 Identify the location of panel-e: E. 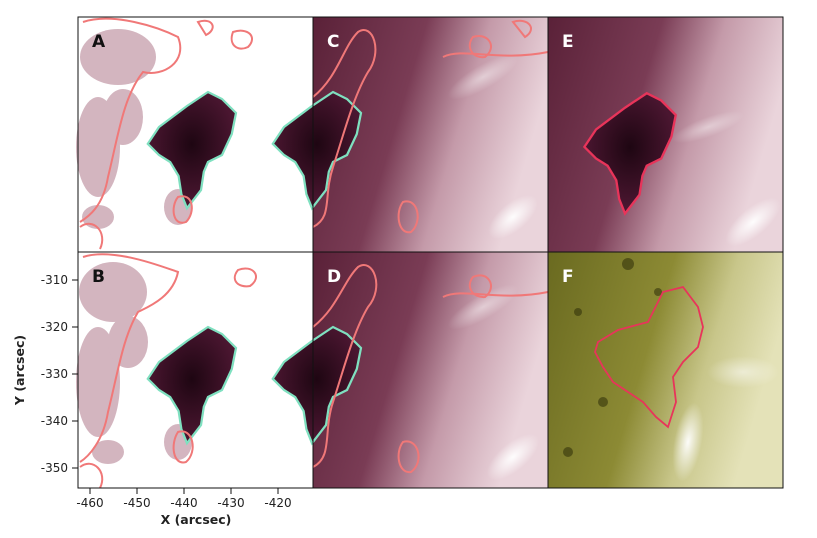
(665, 134).